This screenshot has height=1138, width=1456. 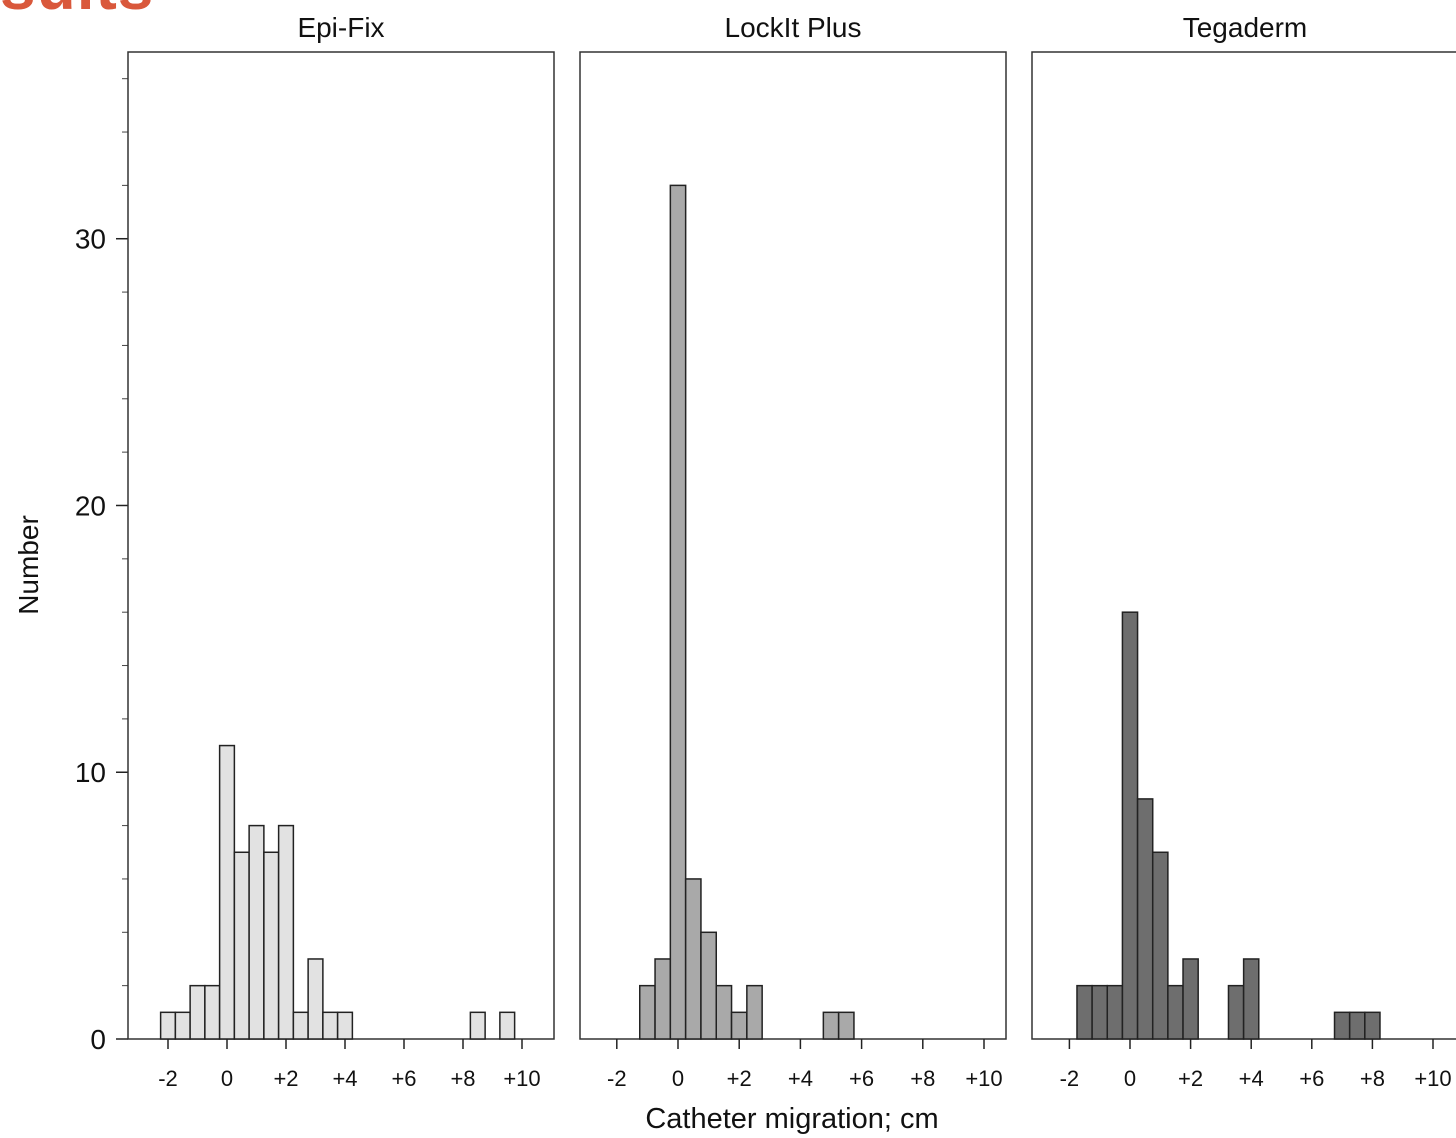 I want to click on panel-title: Epi-Fix, so click(x=340, y=27).